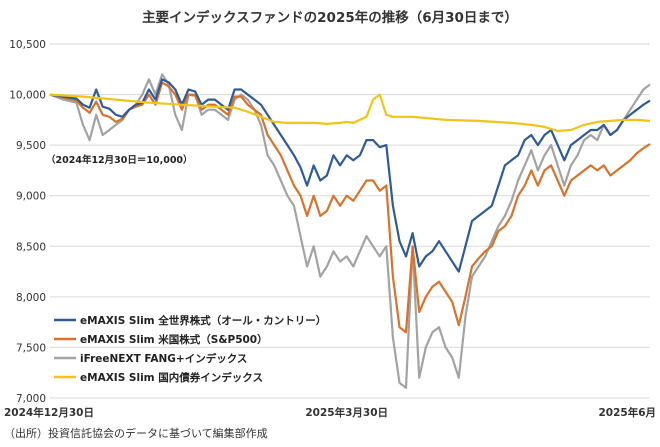 The width and height of the screenshot is (660, 447). I want to click on legend-label: eMAXIS Slim 国内債券インデックス, so click(171, 377).